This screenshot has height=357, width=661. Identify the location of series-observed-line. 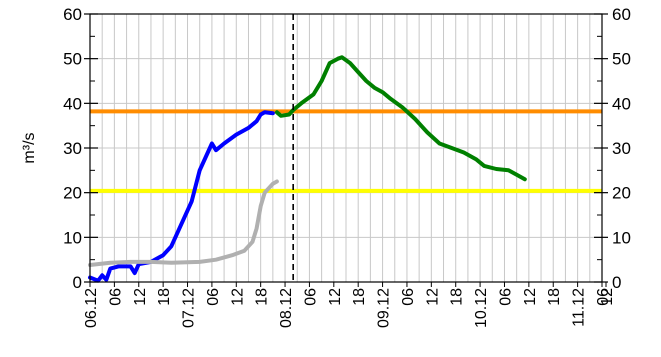
(181, 196).